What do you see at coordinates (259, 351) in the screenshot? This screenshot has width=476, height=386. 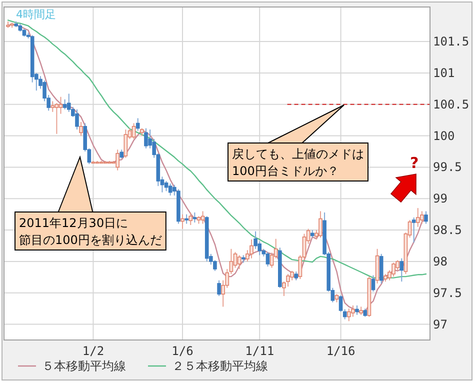 I see `x-tick-label: 1/11` at bounding box center [259, 351].